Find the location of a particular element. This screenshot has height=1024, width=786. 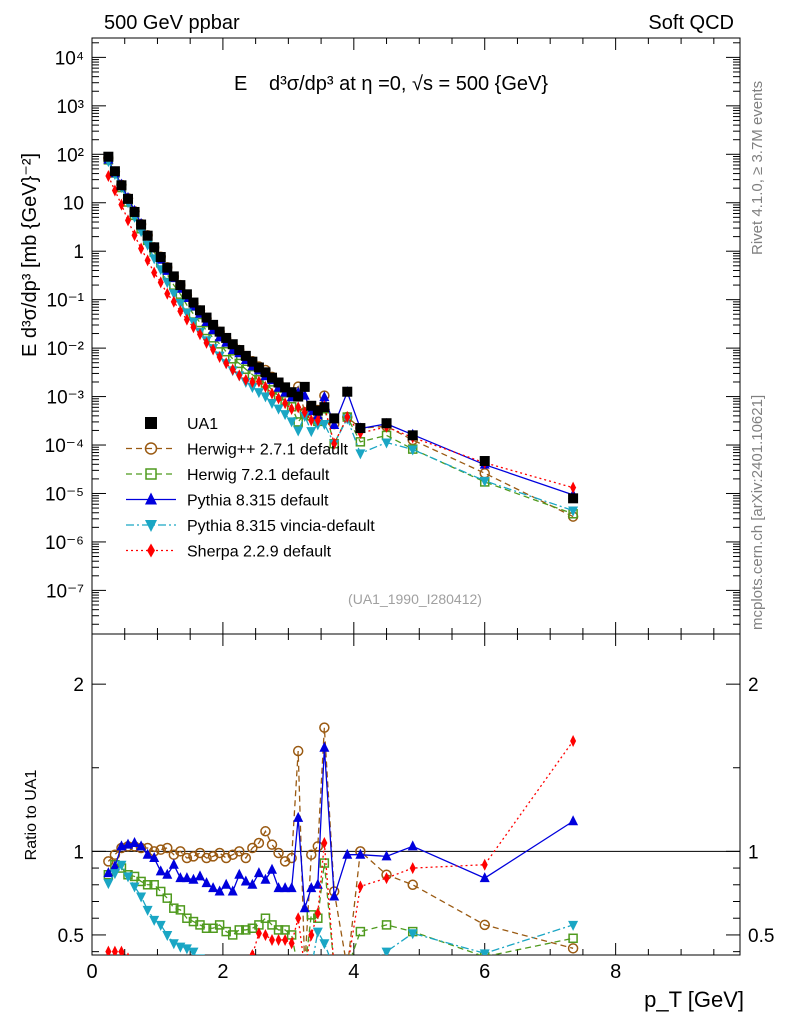

legend-marker-pythia-8-315-vincia-default is located at coordinates (151, 526).